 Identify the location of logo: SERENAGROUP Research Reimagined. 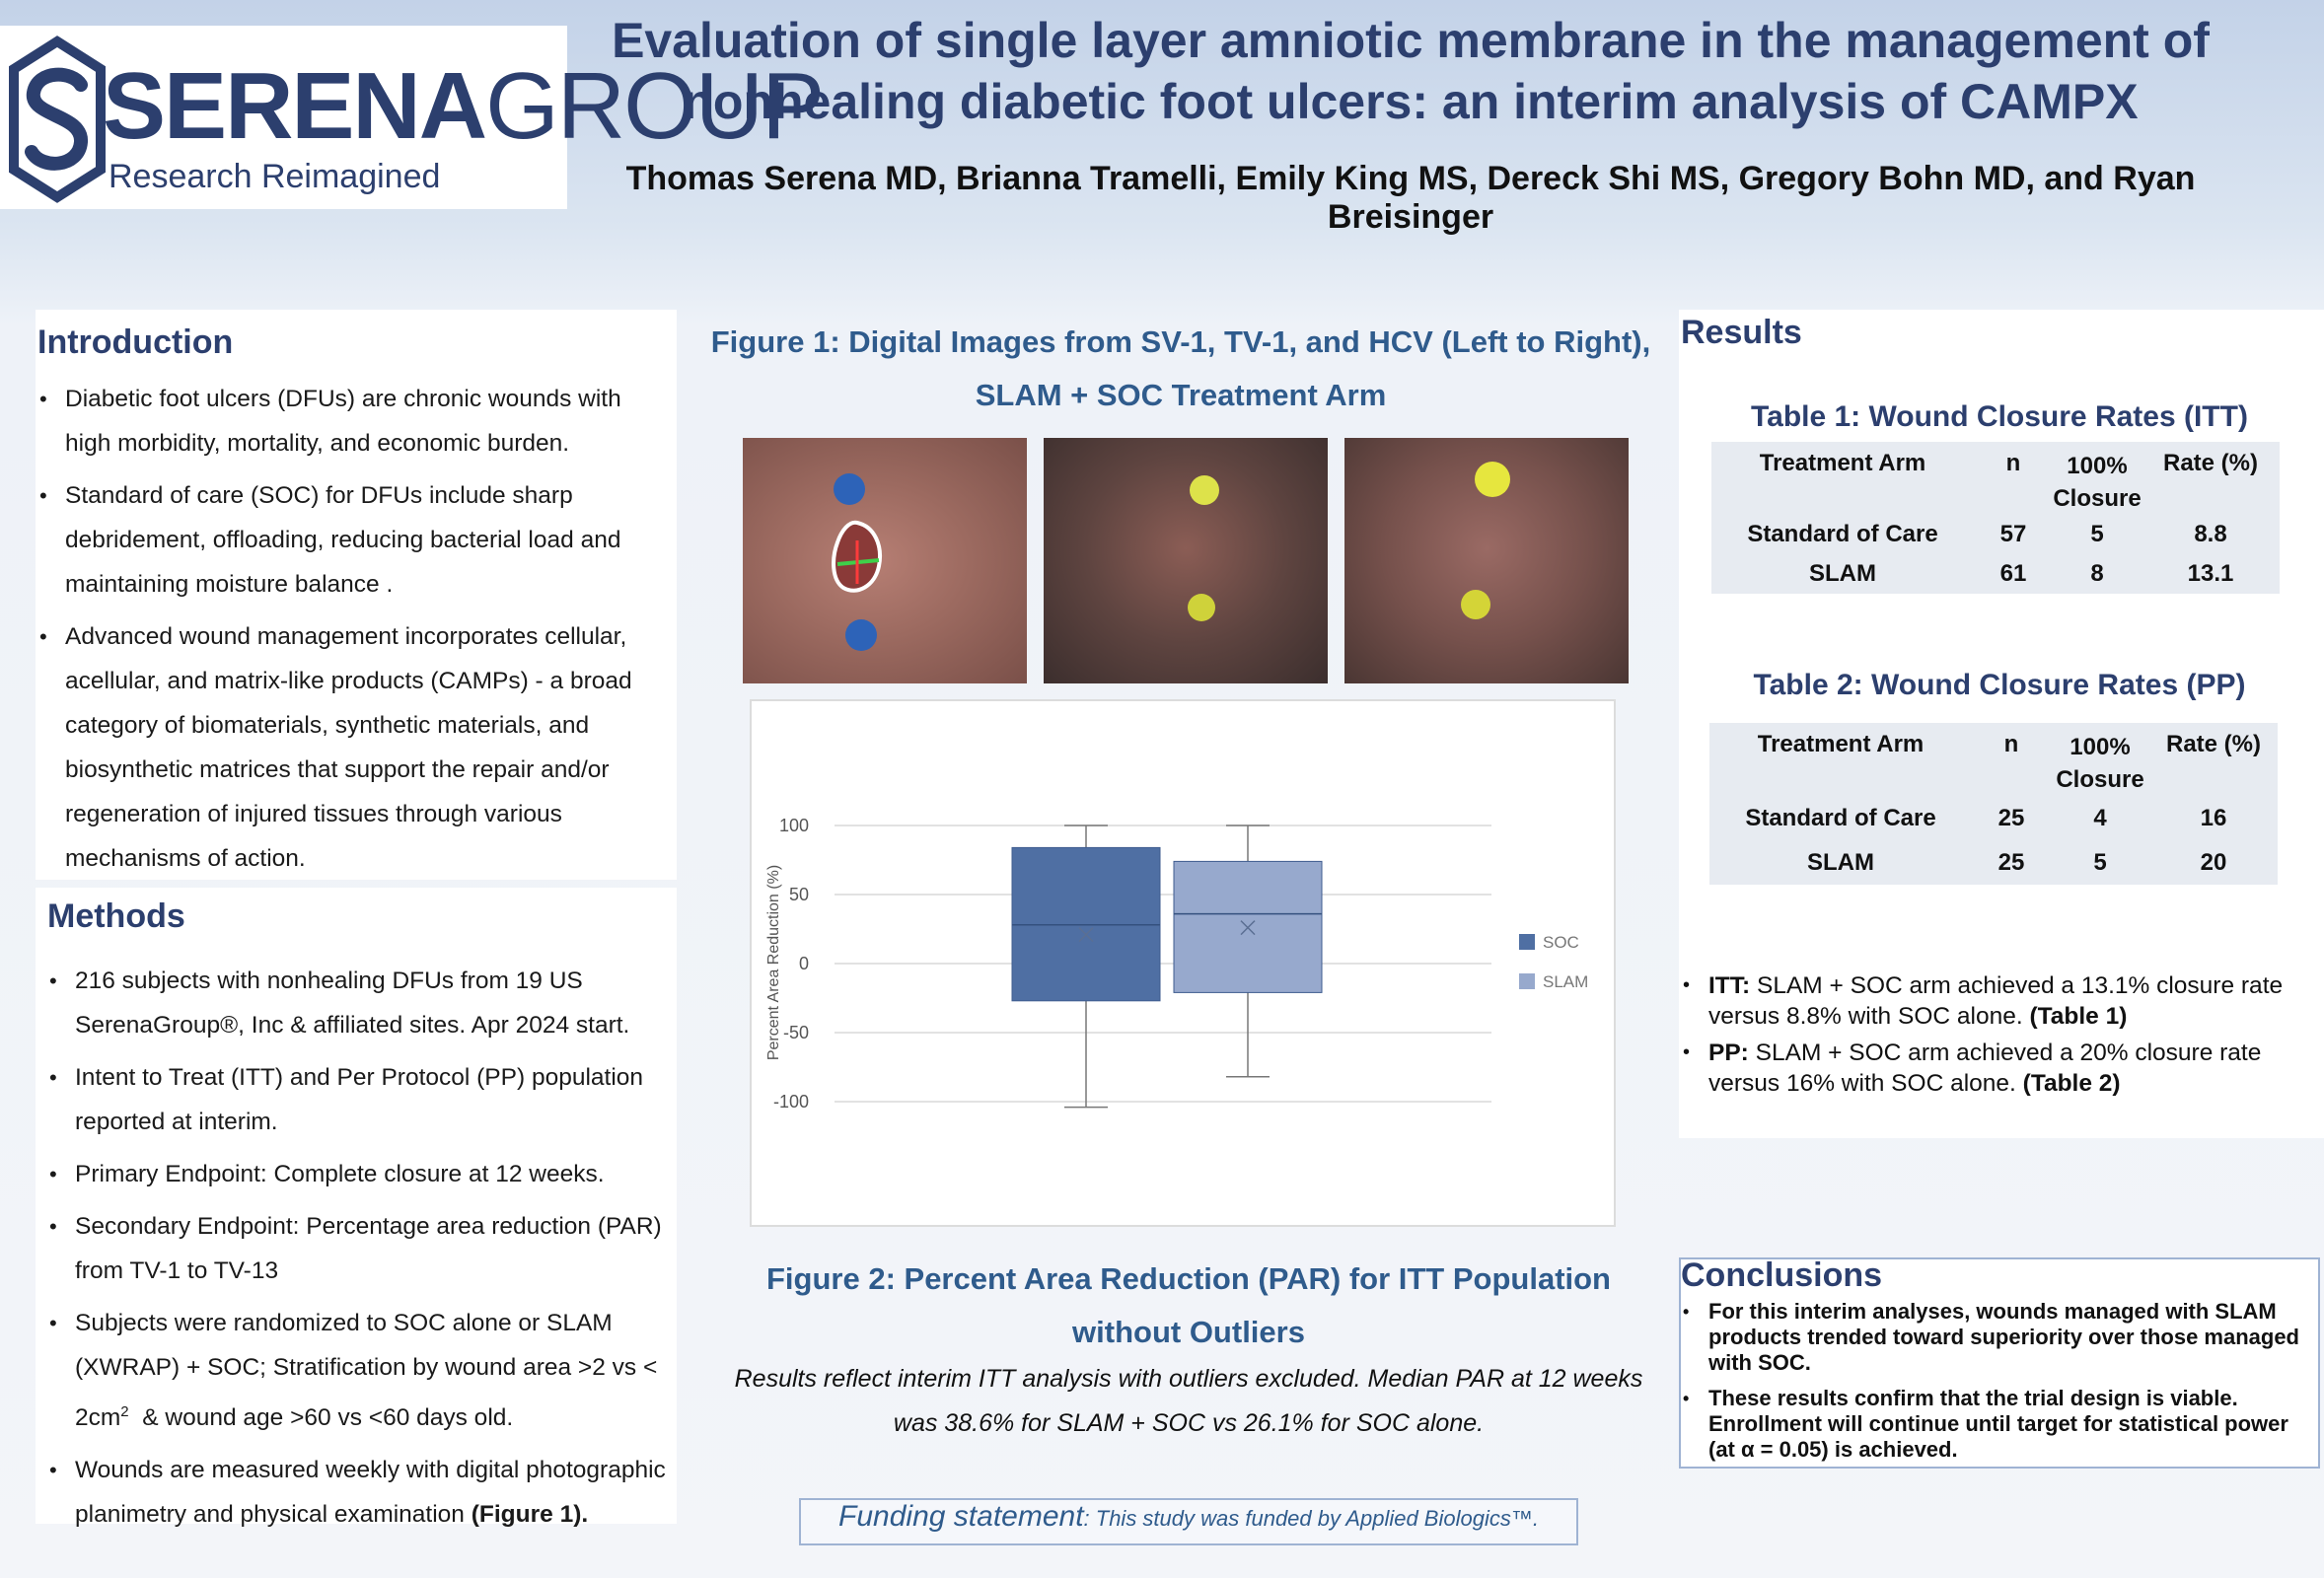
(412, 118).